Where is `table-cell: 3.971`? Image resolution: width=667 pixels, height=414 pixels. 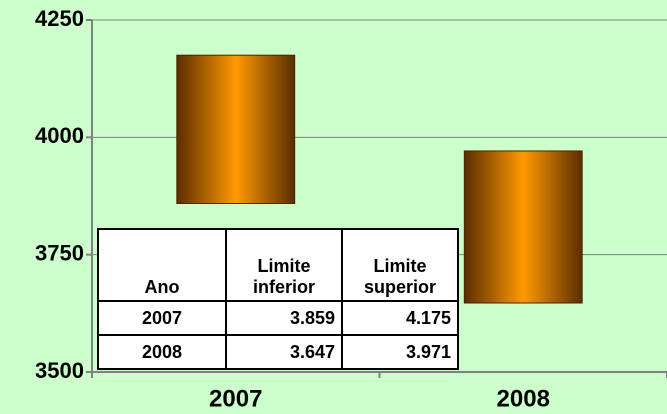 table-cell: 3.971 is located at coordinates (400, 352).